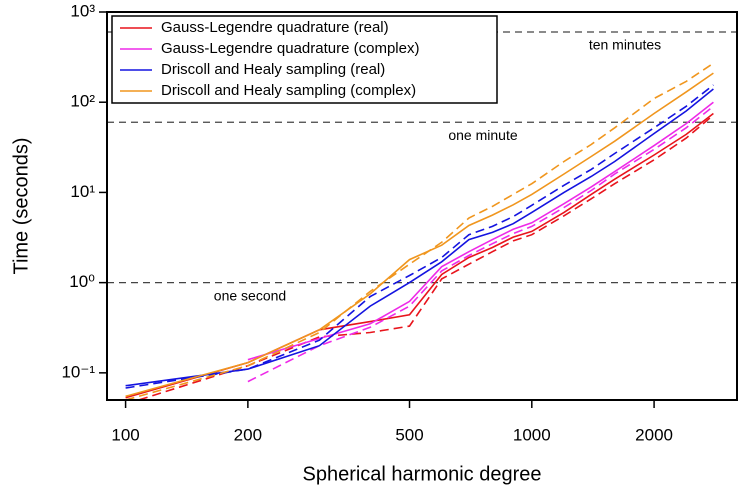 Image resolution: width=738 pixels, height=496 pixels. Describe the element at coordinates (82, 10) in the screenshot. I see `y-tick-label: 10³` at that location.